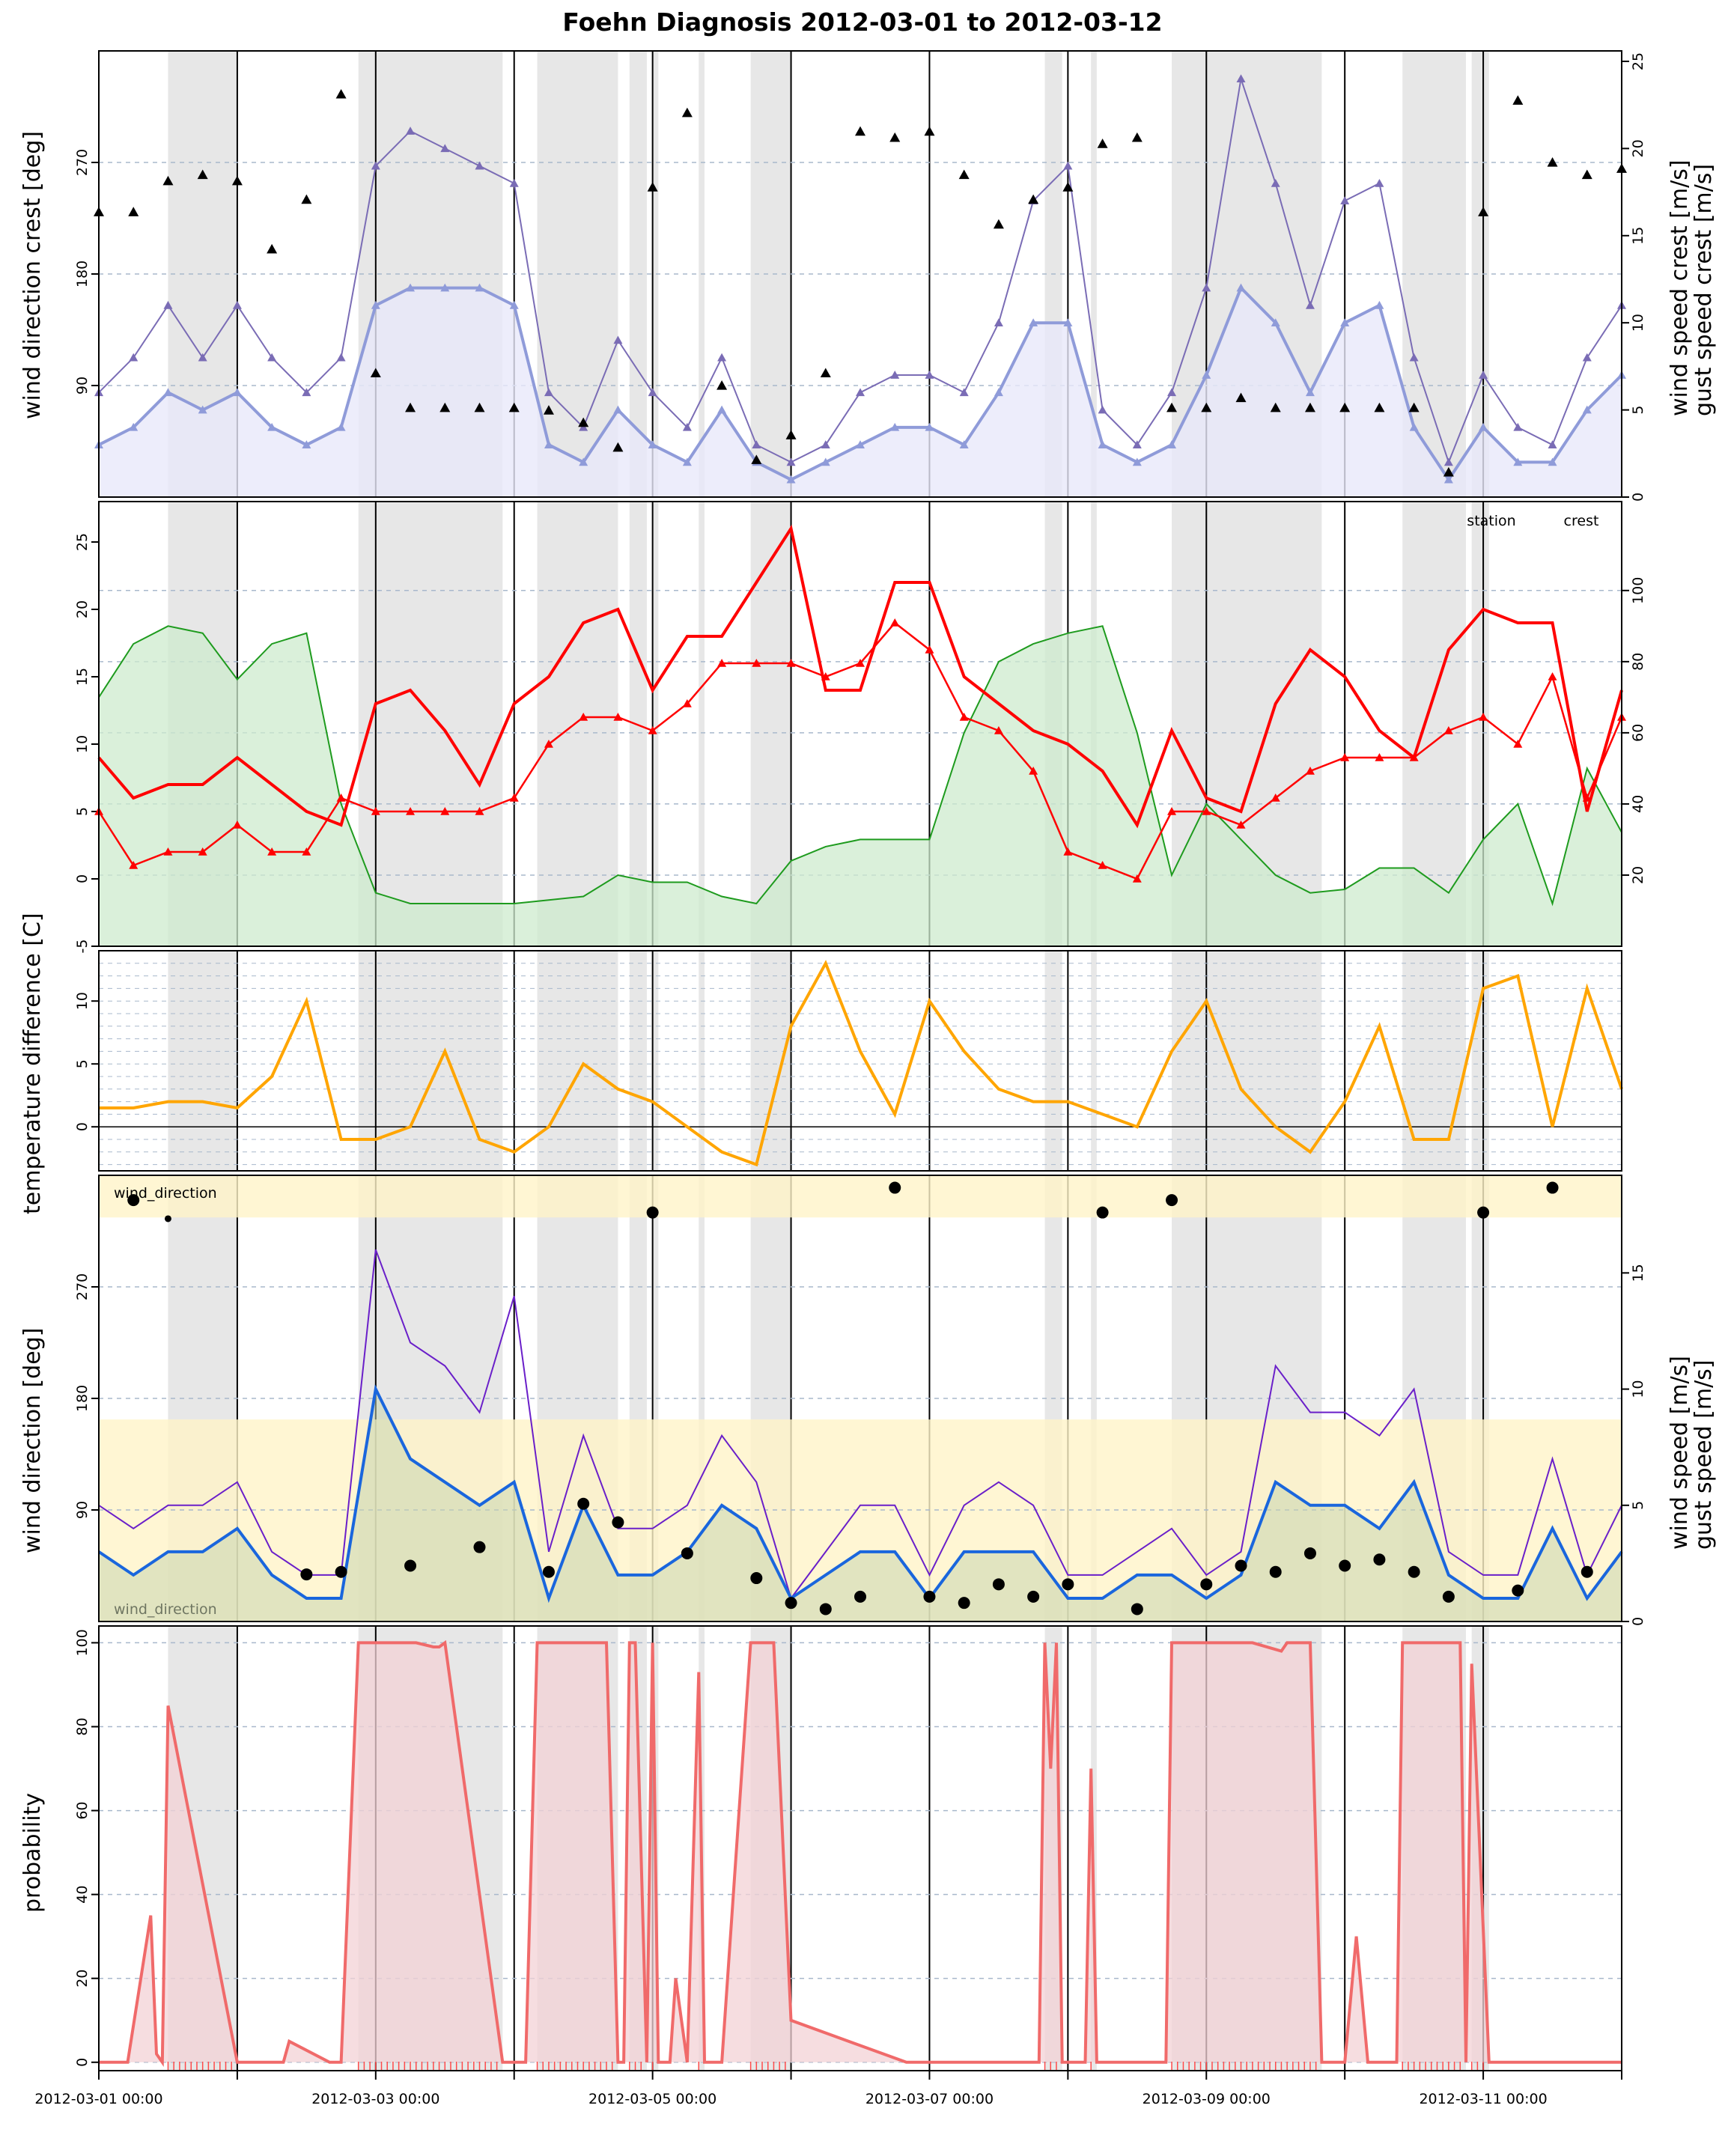  What do you see at coordinates (1704, 289) in the screenshot?
I see `crest-gust-ylabel: gust speed crest [m/s]` at bounding box center [1704, 289].